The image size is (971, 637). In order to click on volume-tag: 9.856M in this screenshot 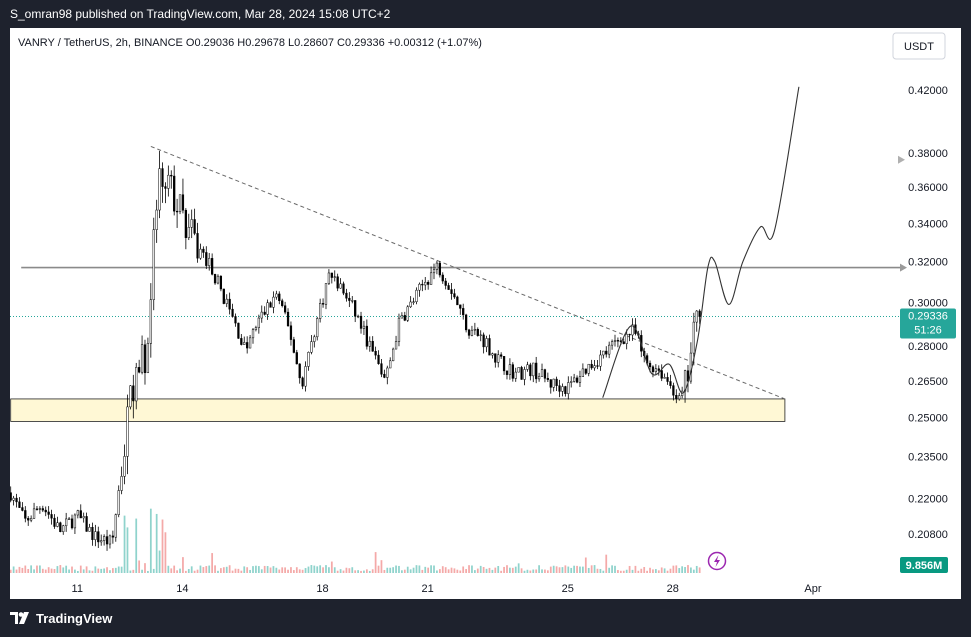, I will do `click(924, 565)`.